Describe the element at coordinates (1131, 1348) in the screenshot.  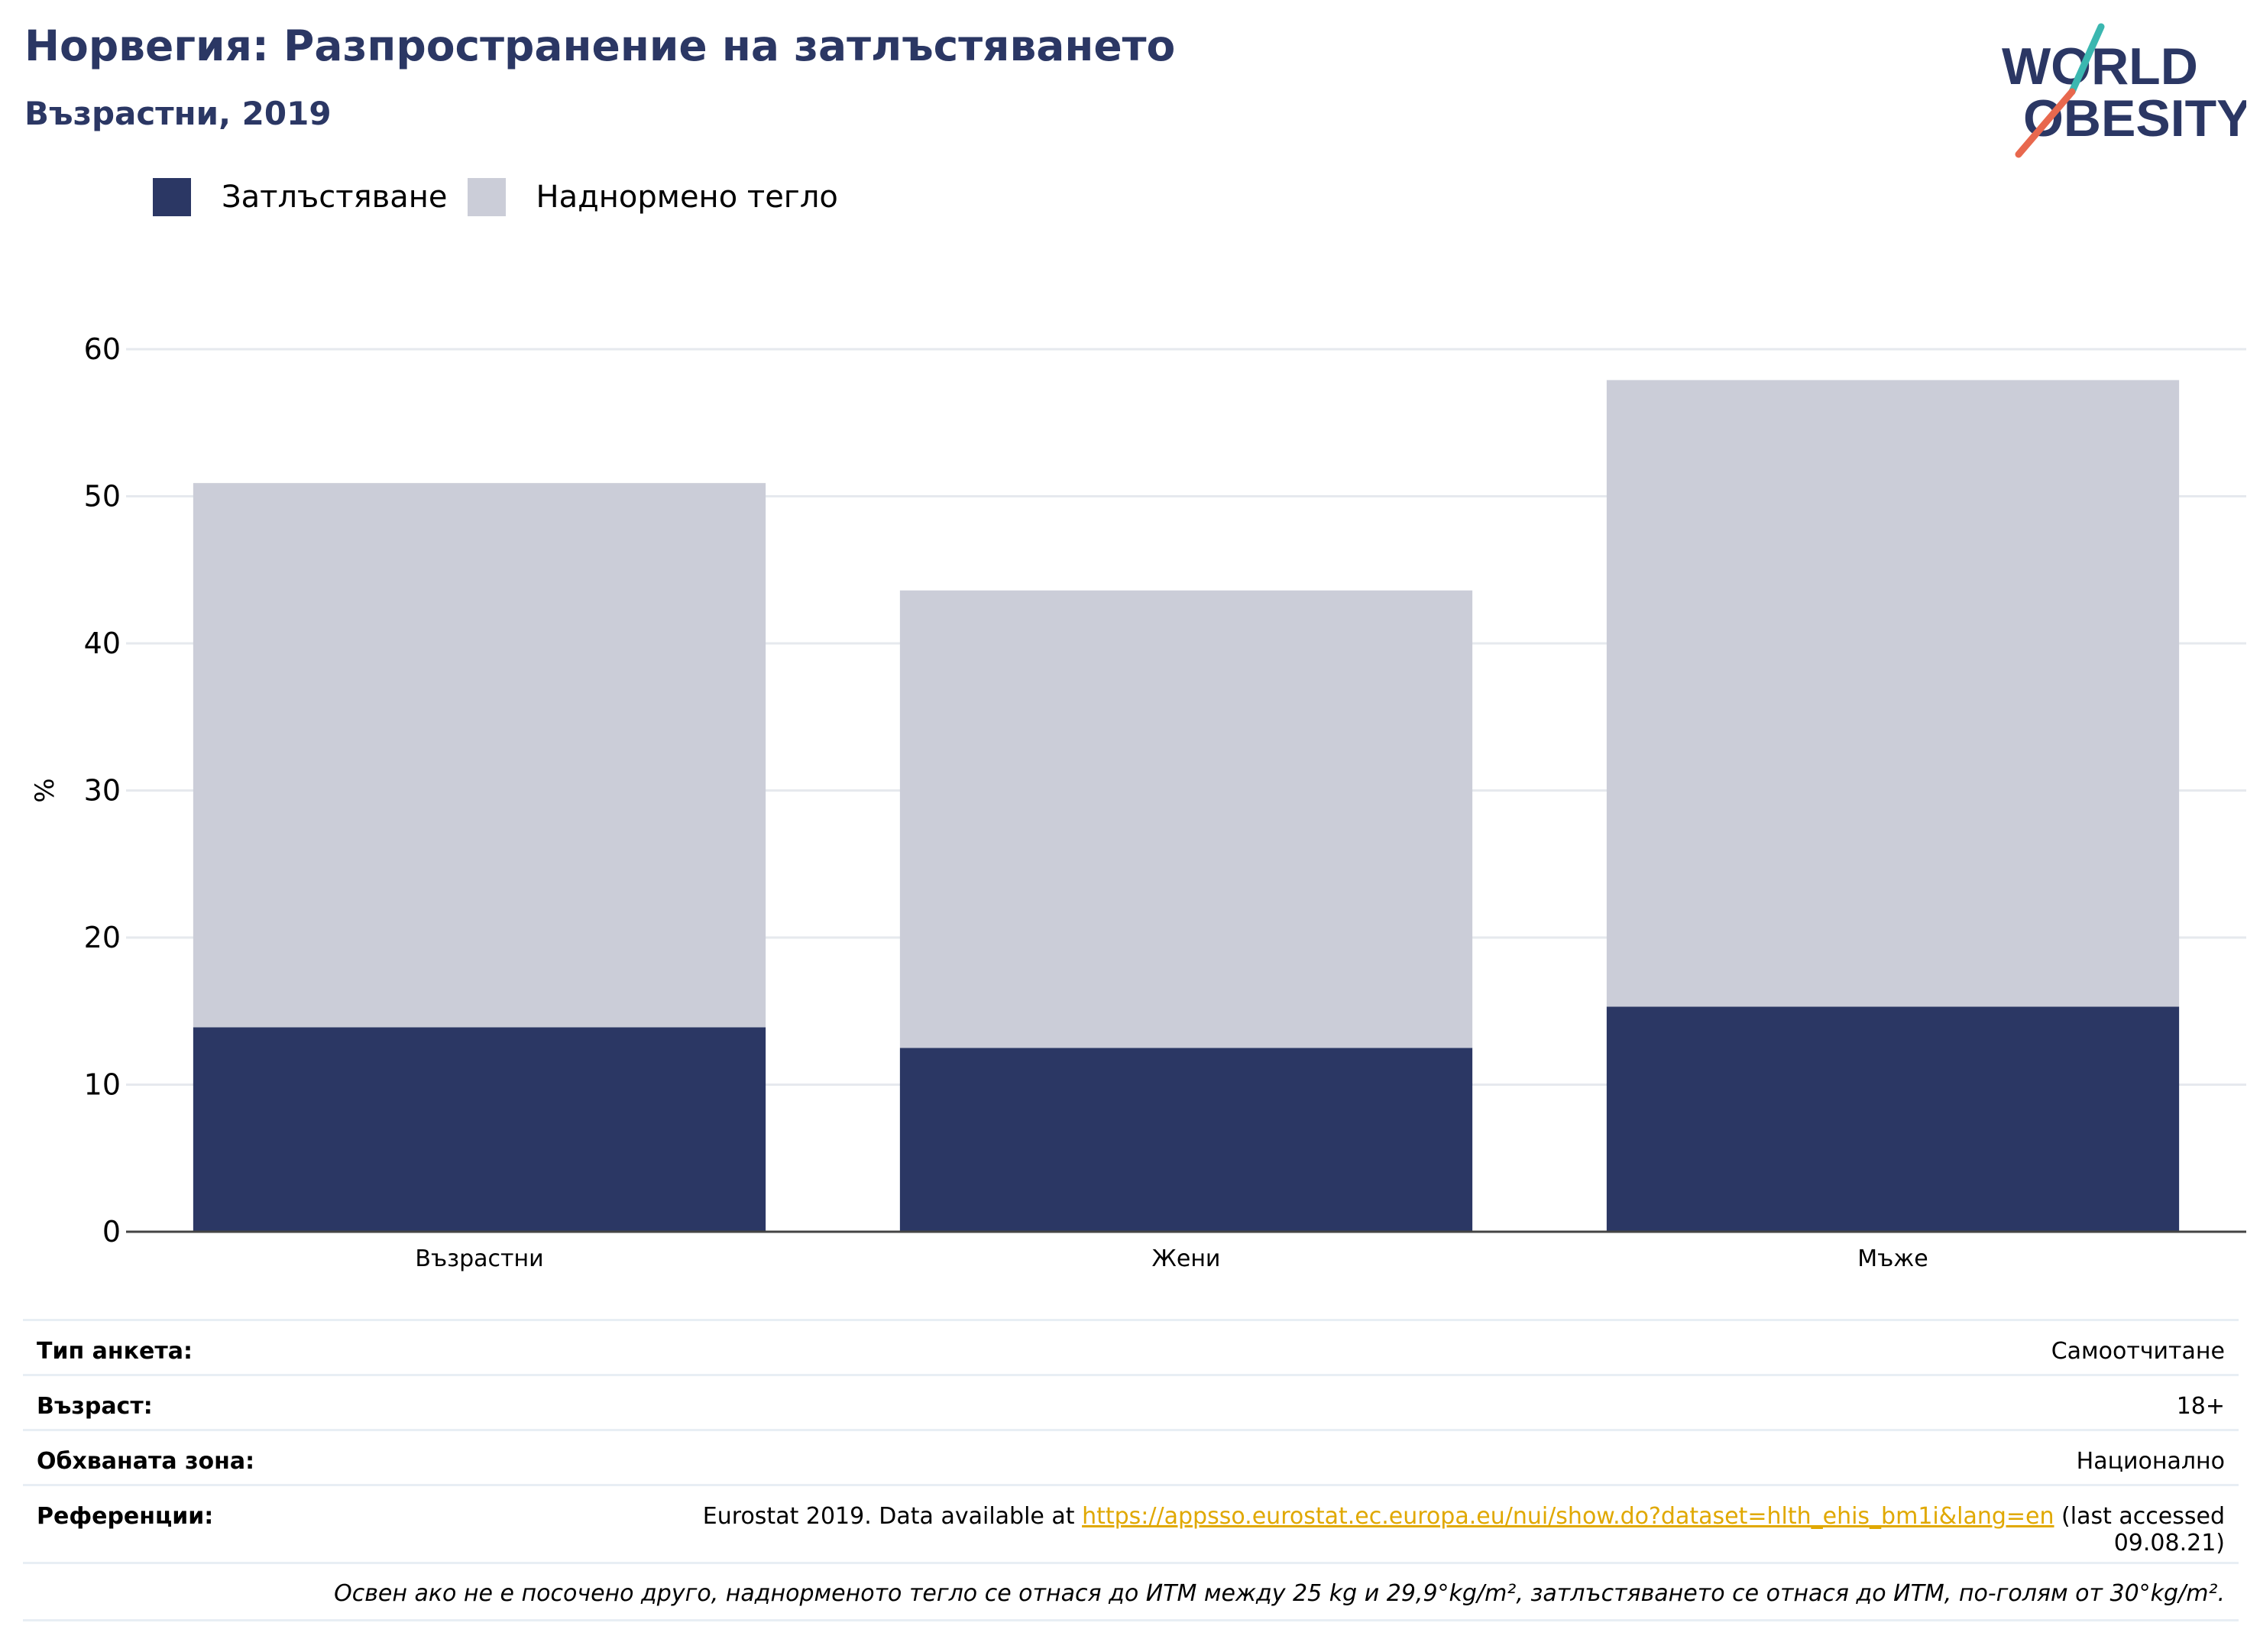
I see `info-row-survey-type: Тип анкета: Самоотчитане` at that location.